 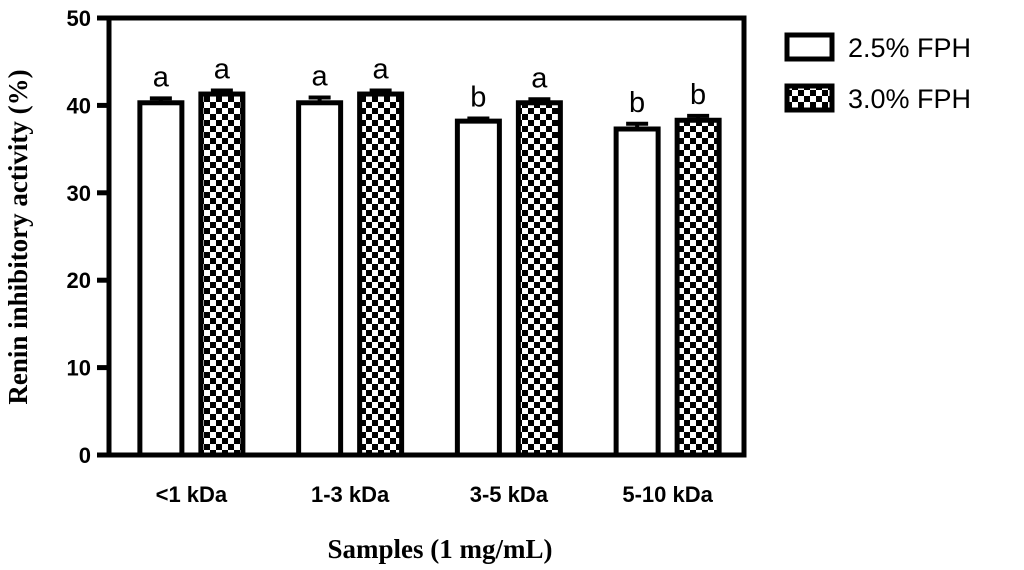 I want to click on y-tick-label: 30, so click(x=79, y=193).